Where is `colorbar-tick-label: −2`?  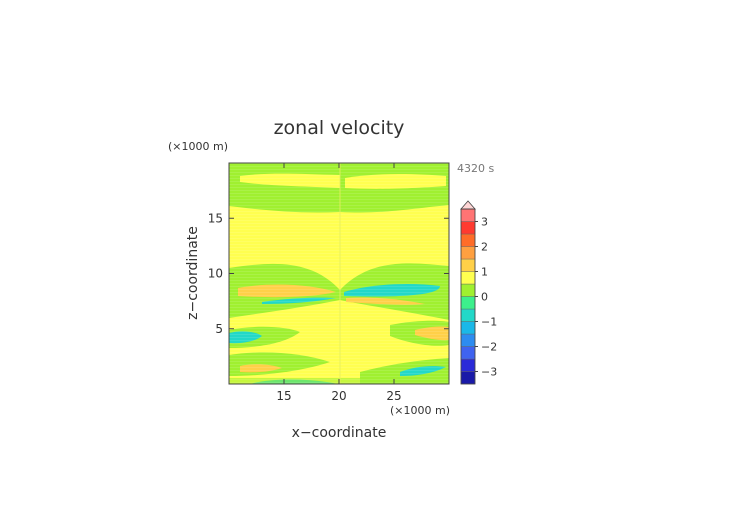 colorbar-tick-label: −2 is located at coordinates (489, 347).